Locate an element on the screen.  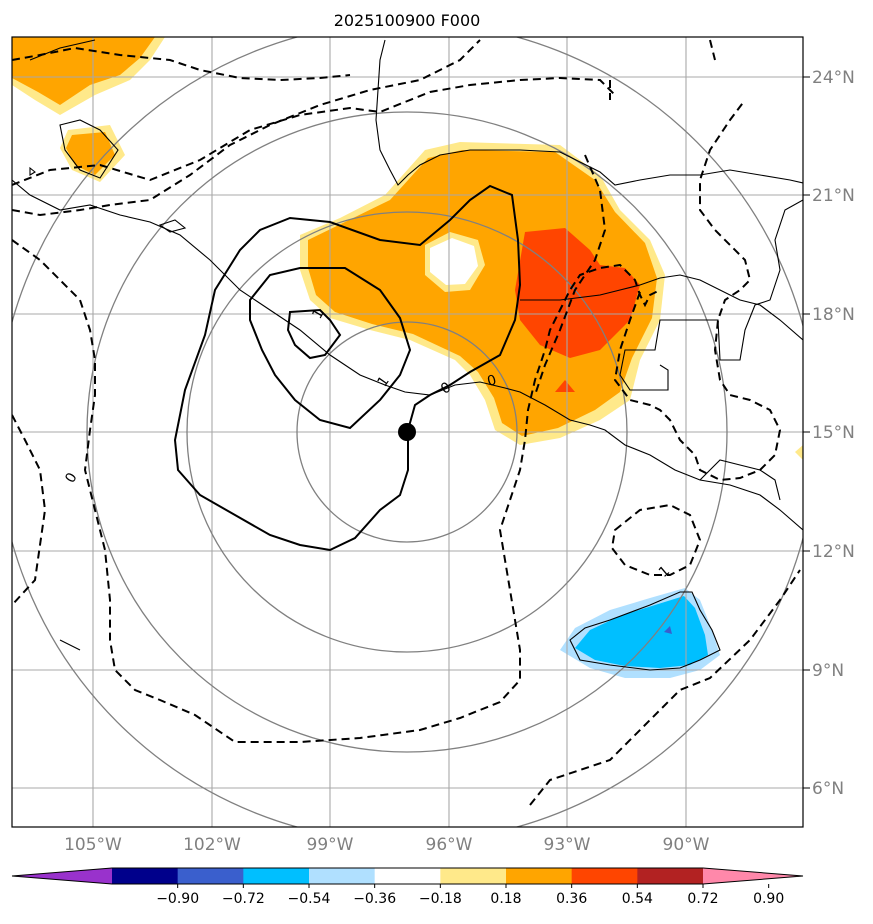
positive-anomaly-small is located at coordinates (90, 153).